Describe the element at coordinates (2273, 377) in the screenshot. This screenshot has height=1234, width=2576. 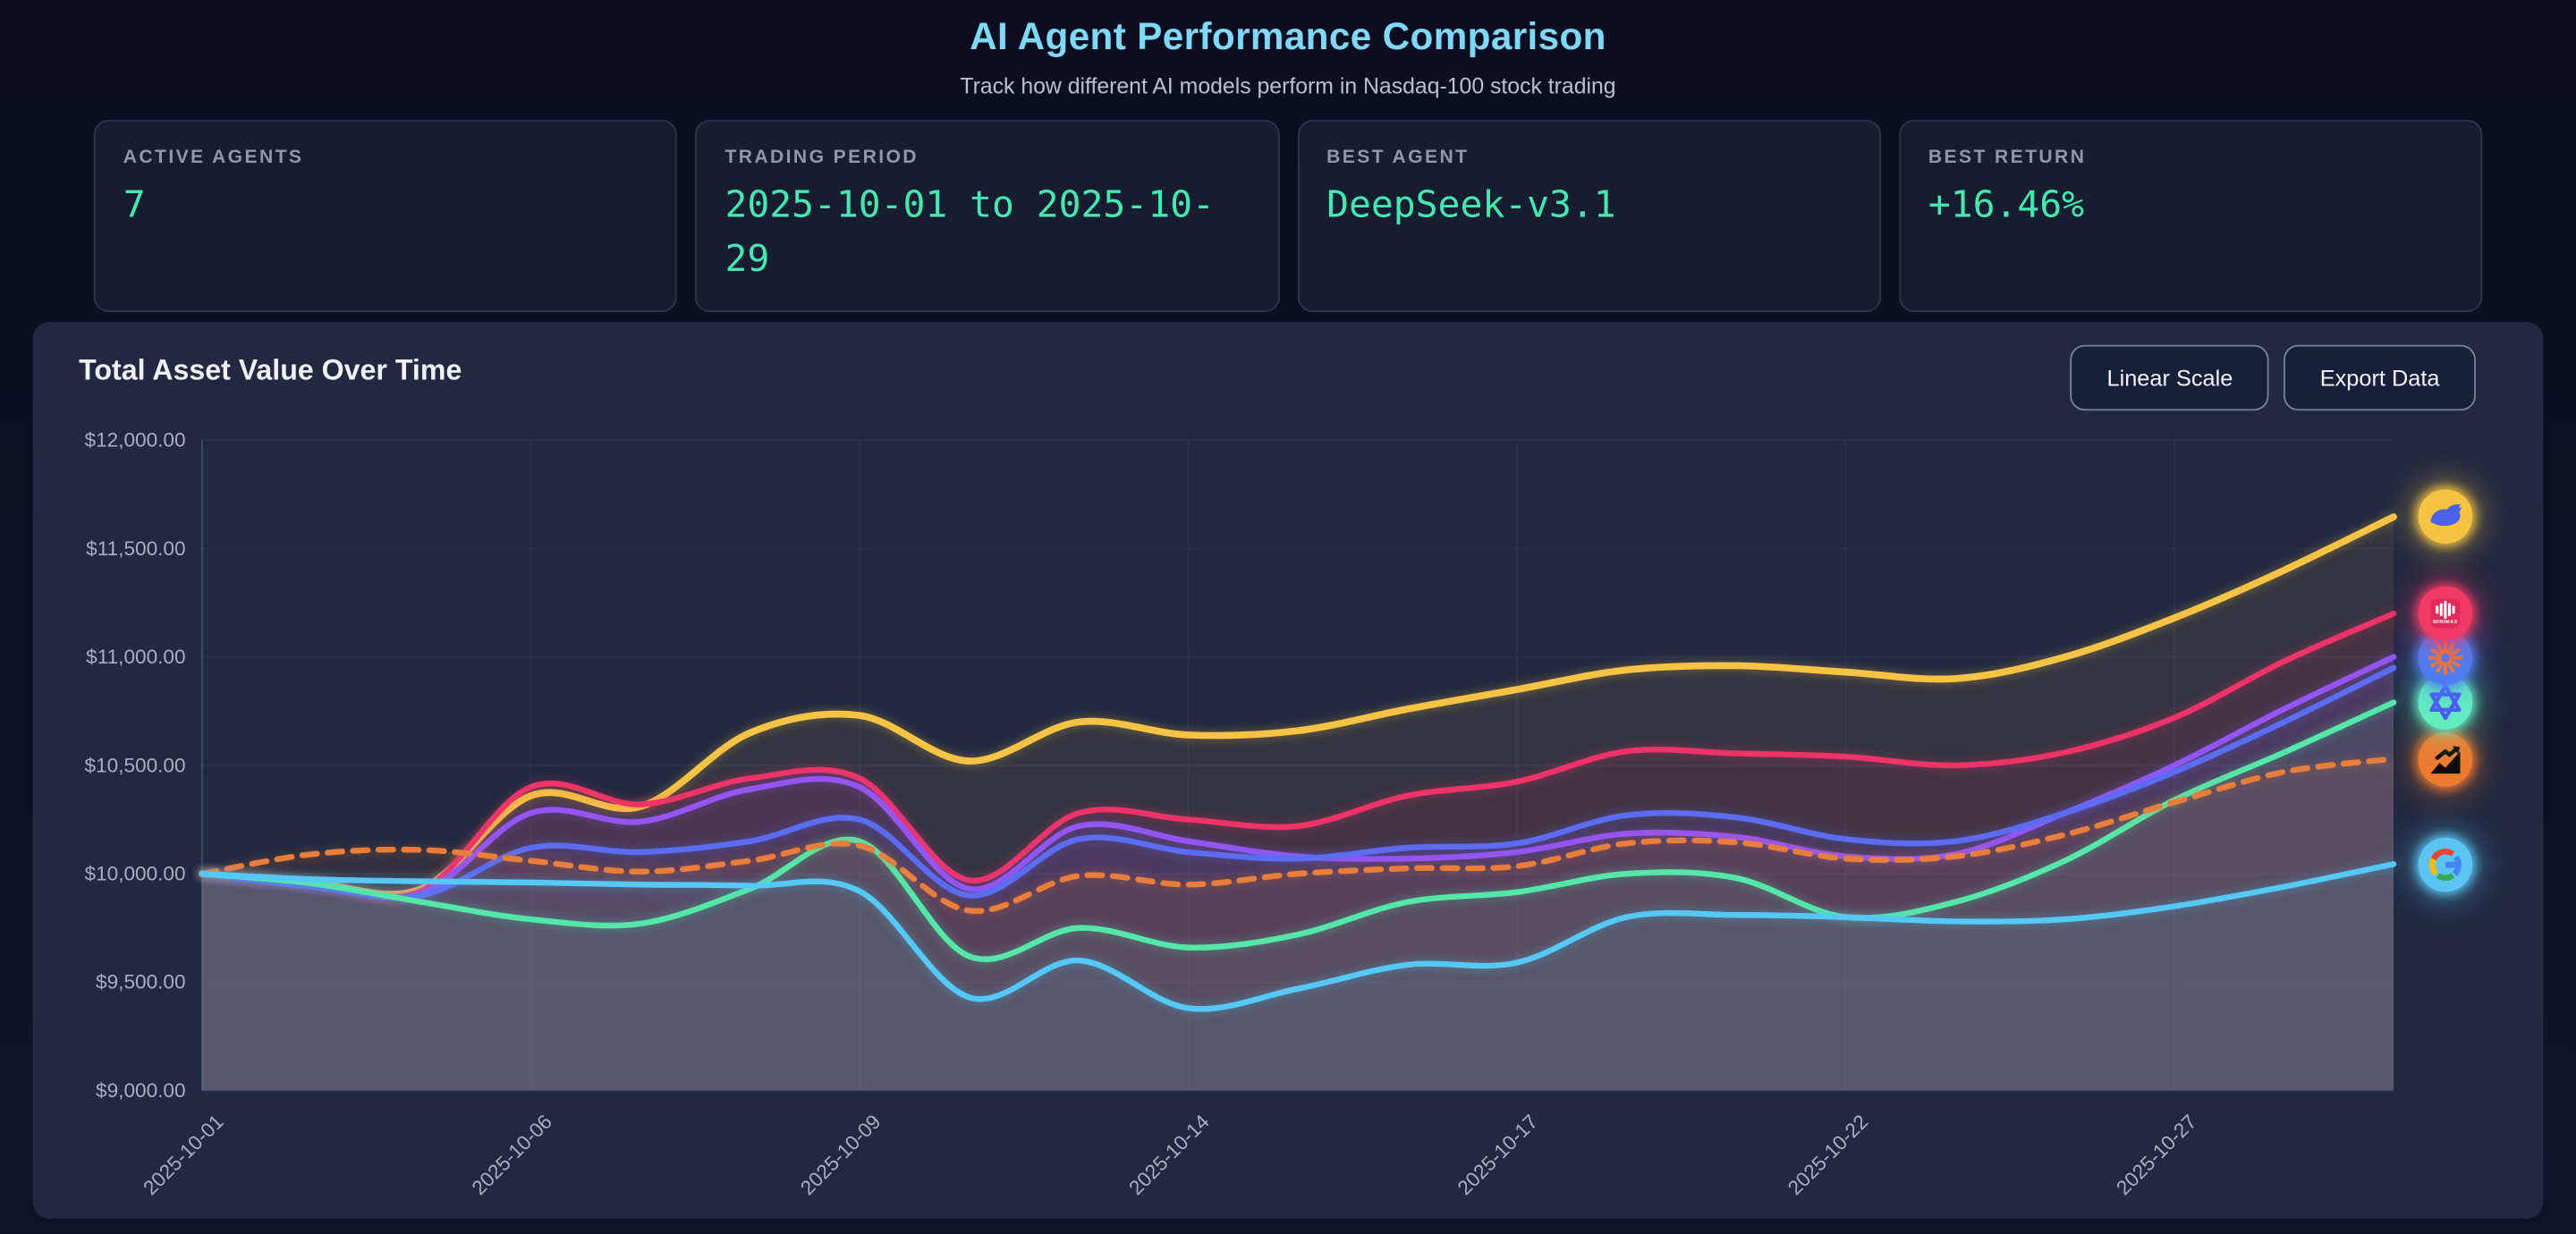
I see `chart-toolbar: Linear Scale Export Data` at that location.